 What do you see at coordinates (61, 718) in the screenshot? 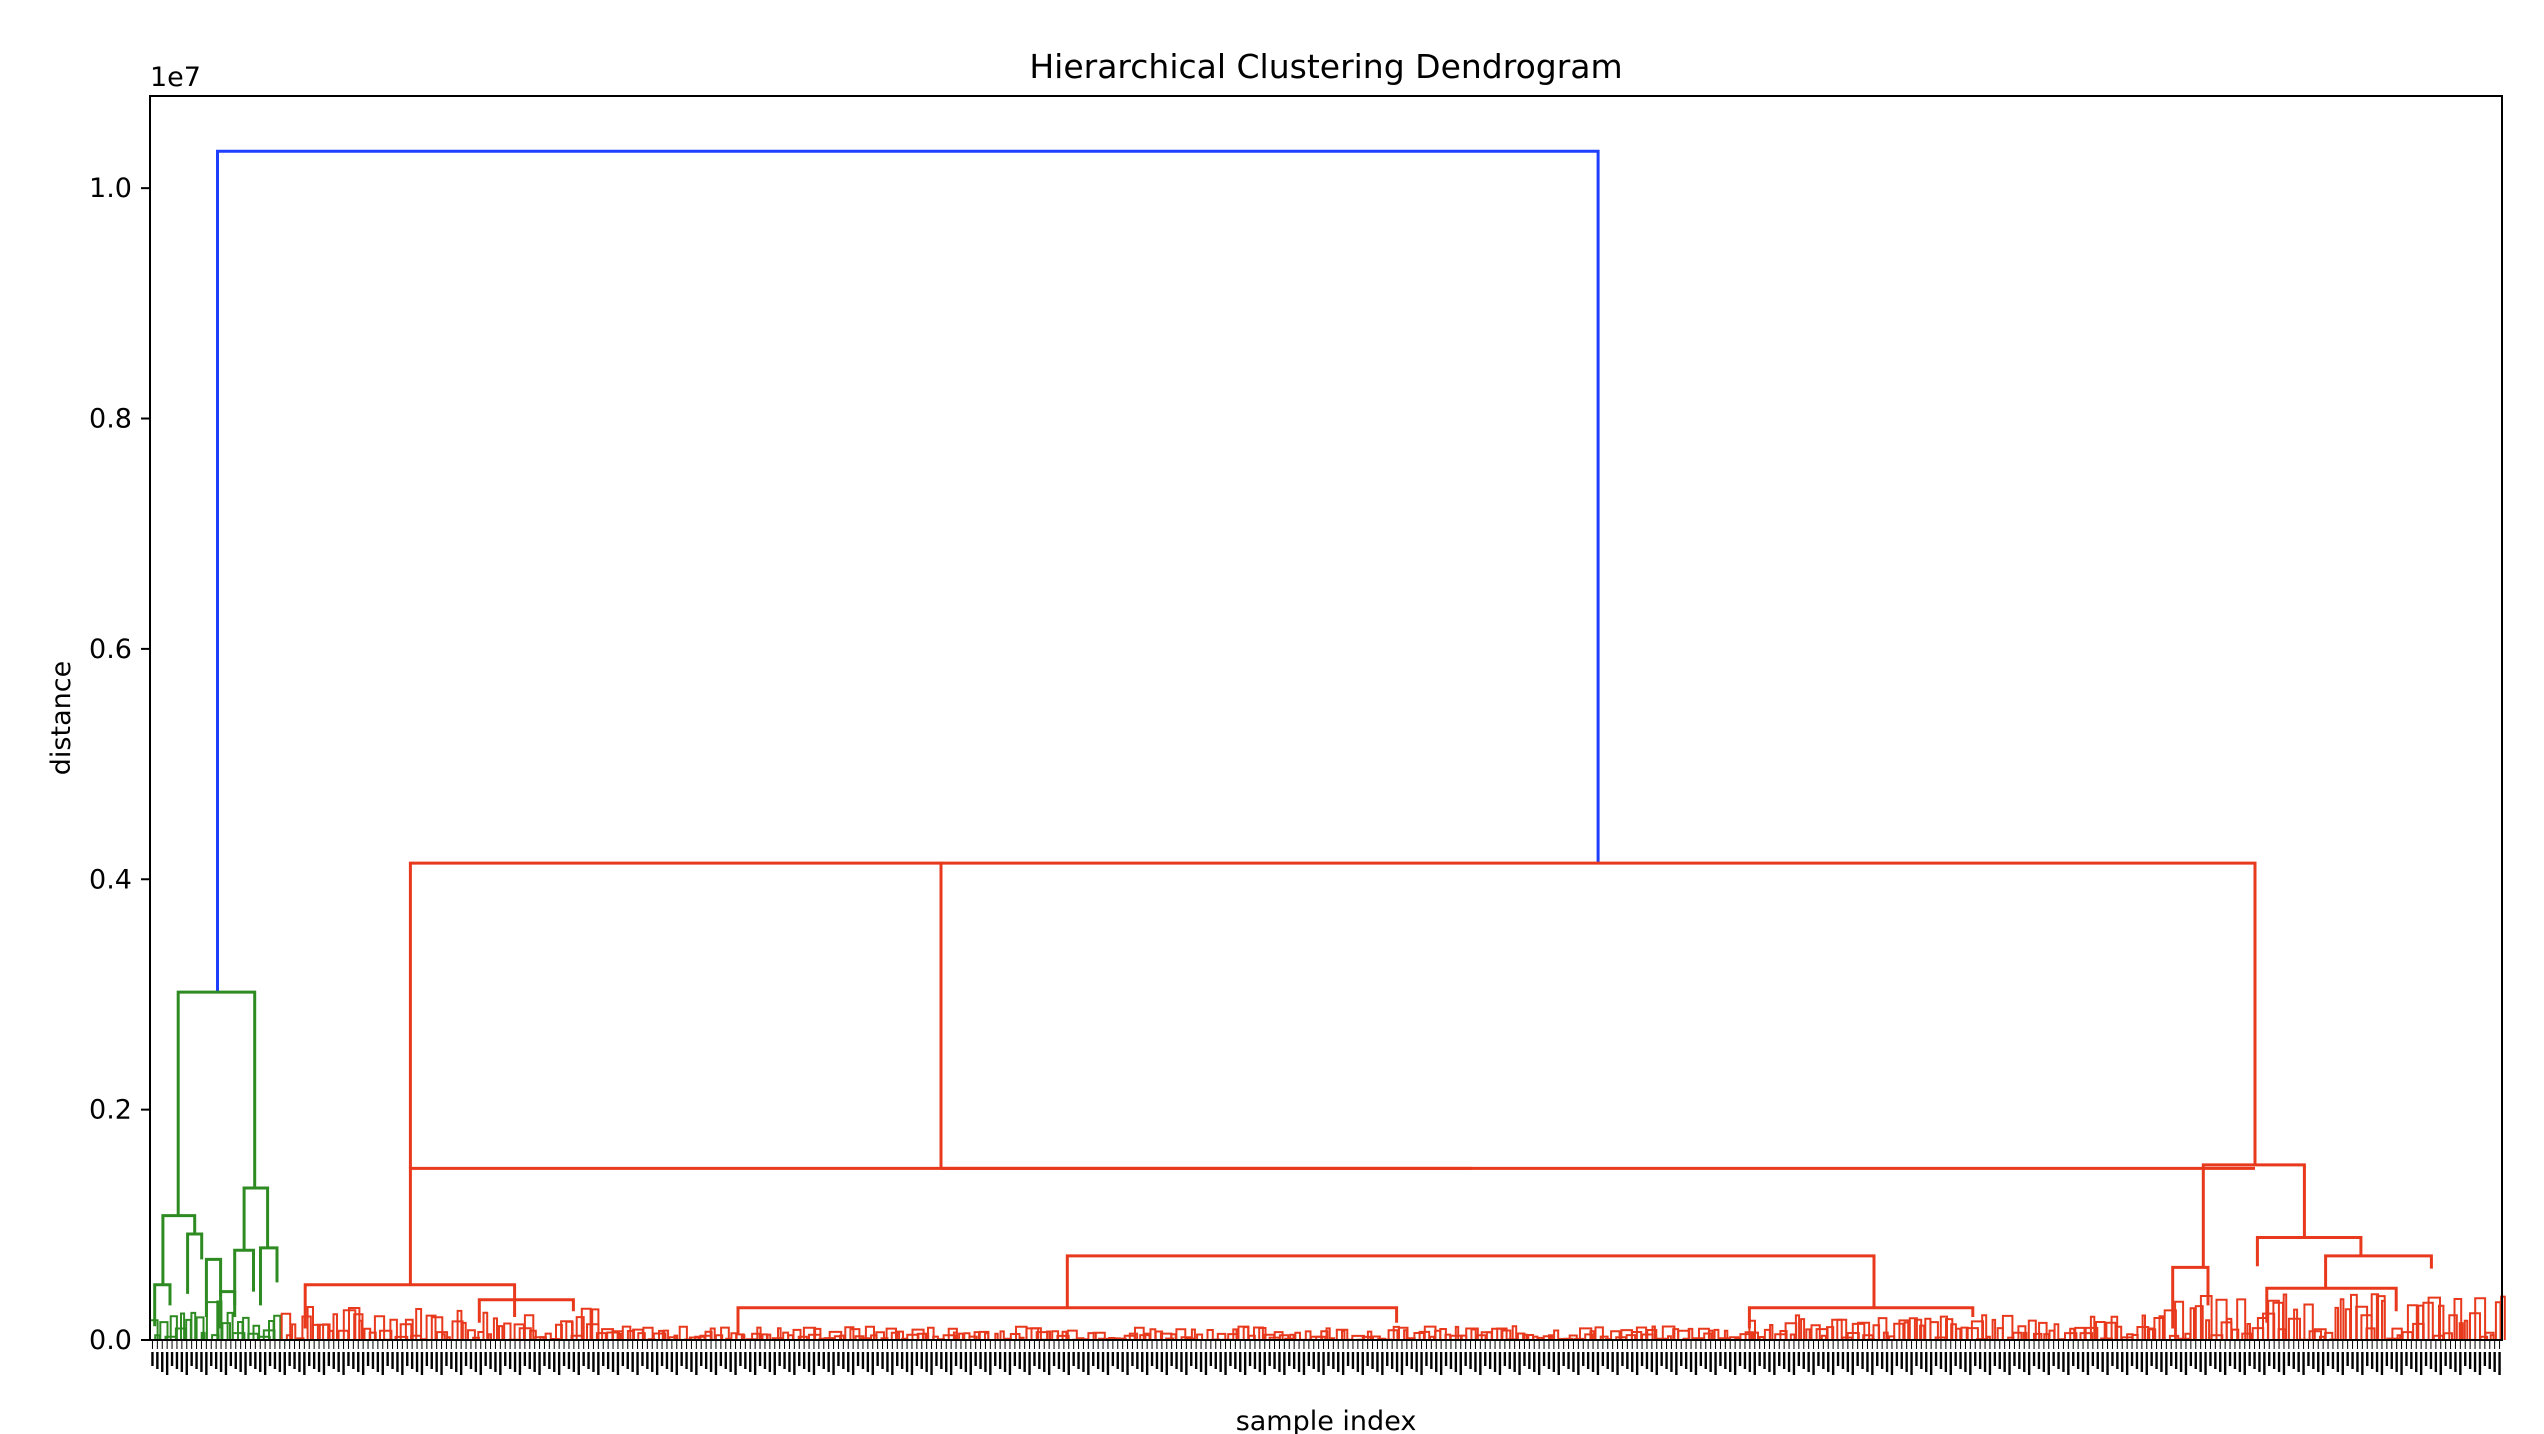
I see `y-axis-label: distance` at bounding box center [61, 718].